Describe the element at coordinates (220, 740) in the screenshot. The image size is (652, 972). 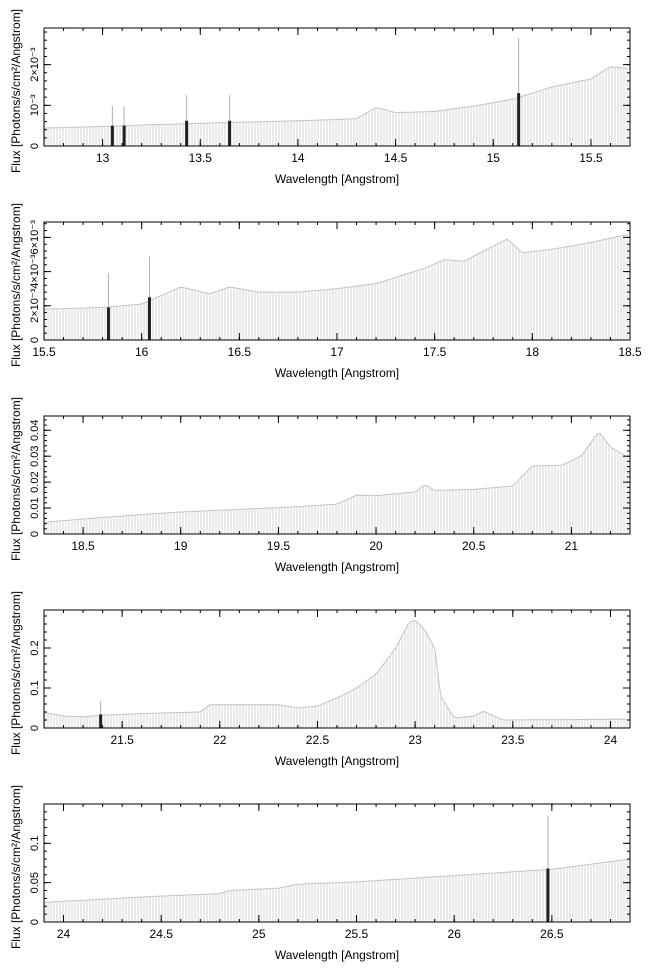
I see `x-tick-label: 22` at that location.